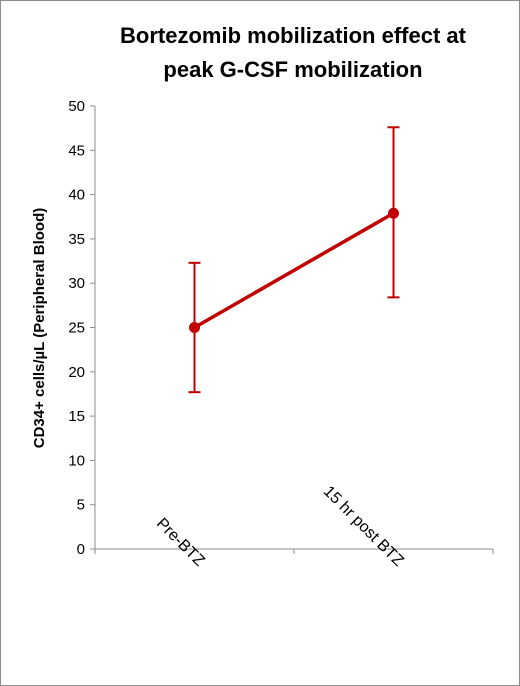 Image resolution: width=520 pixels, height=686 pixels. I want to click on x-category-label: Pre-BTZ, so click(180, 542).